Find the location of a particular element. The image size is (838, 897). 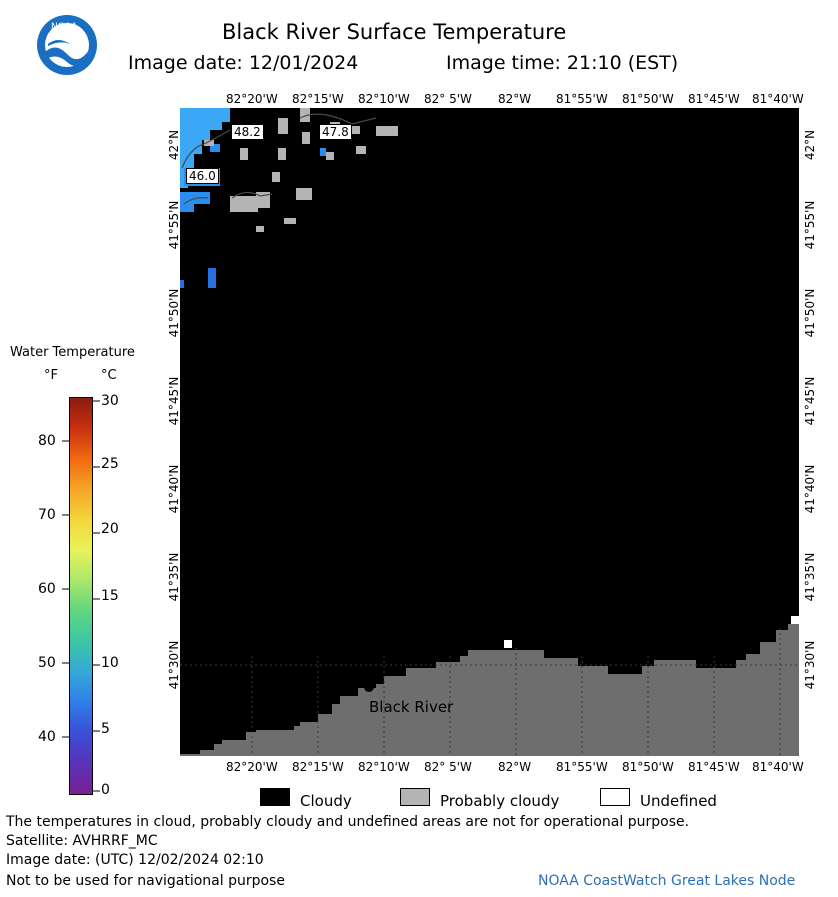

contour-label: 47.8 is located at coordinates (335, 132).